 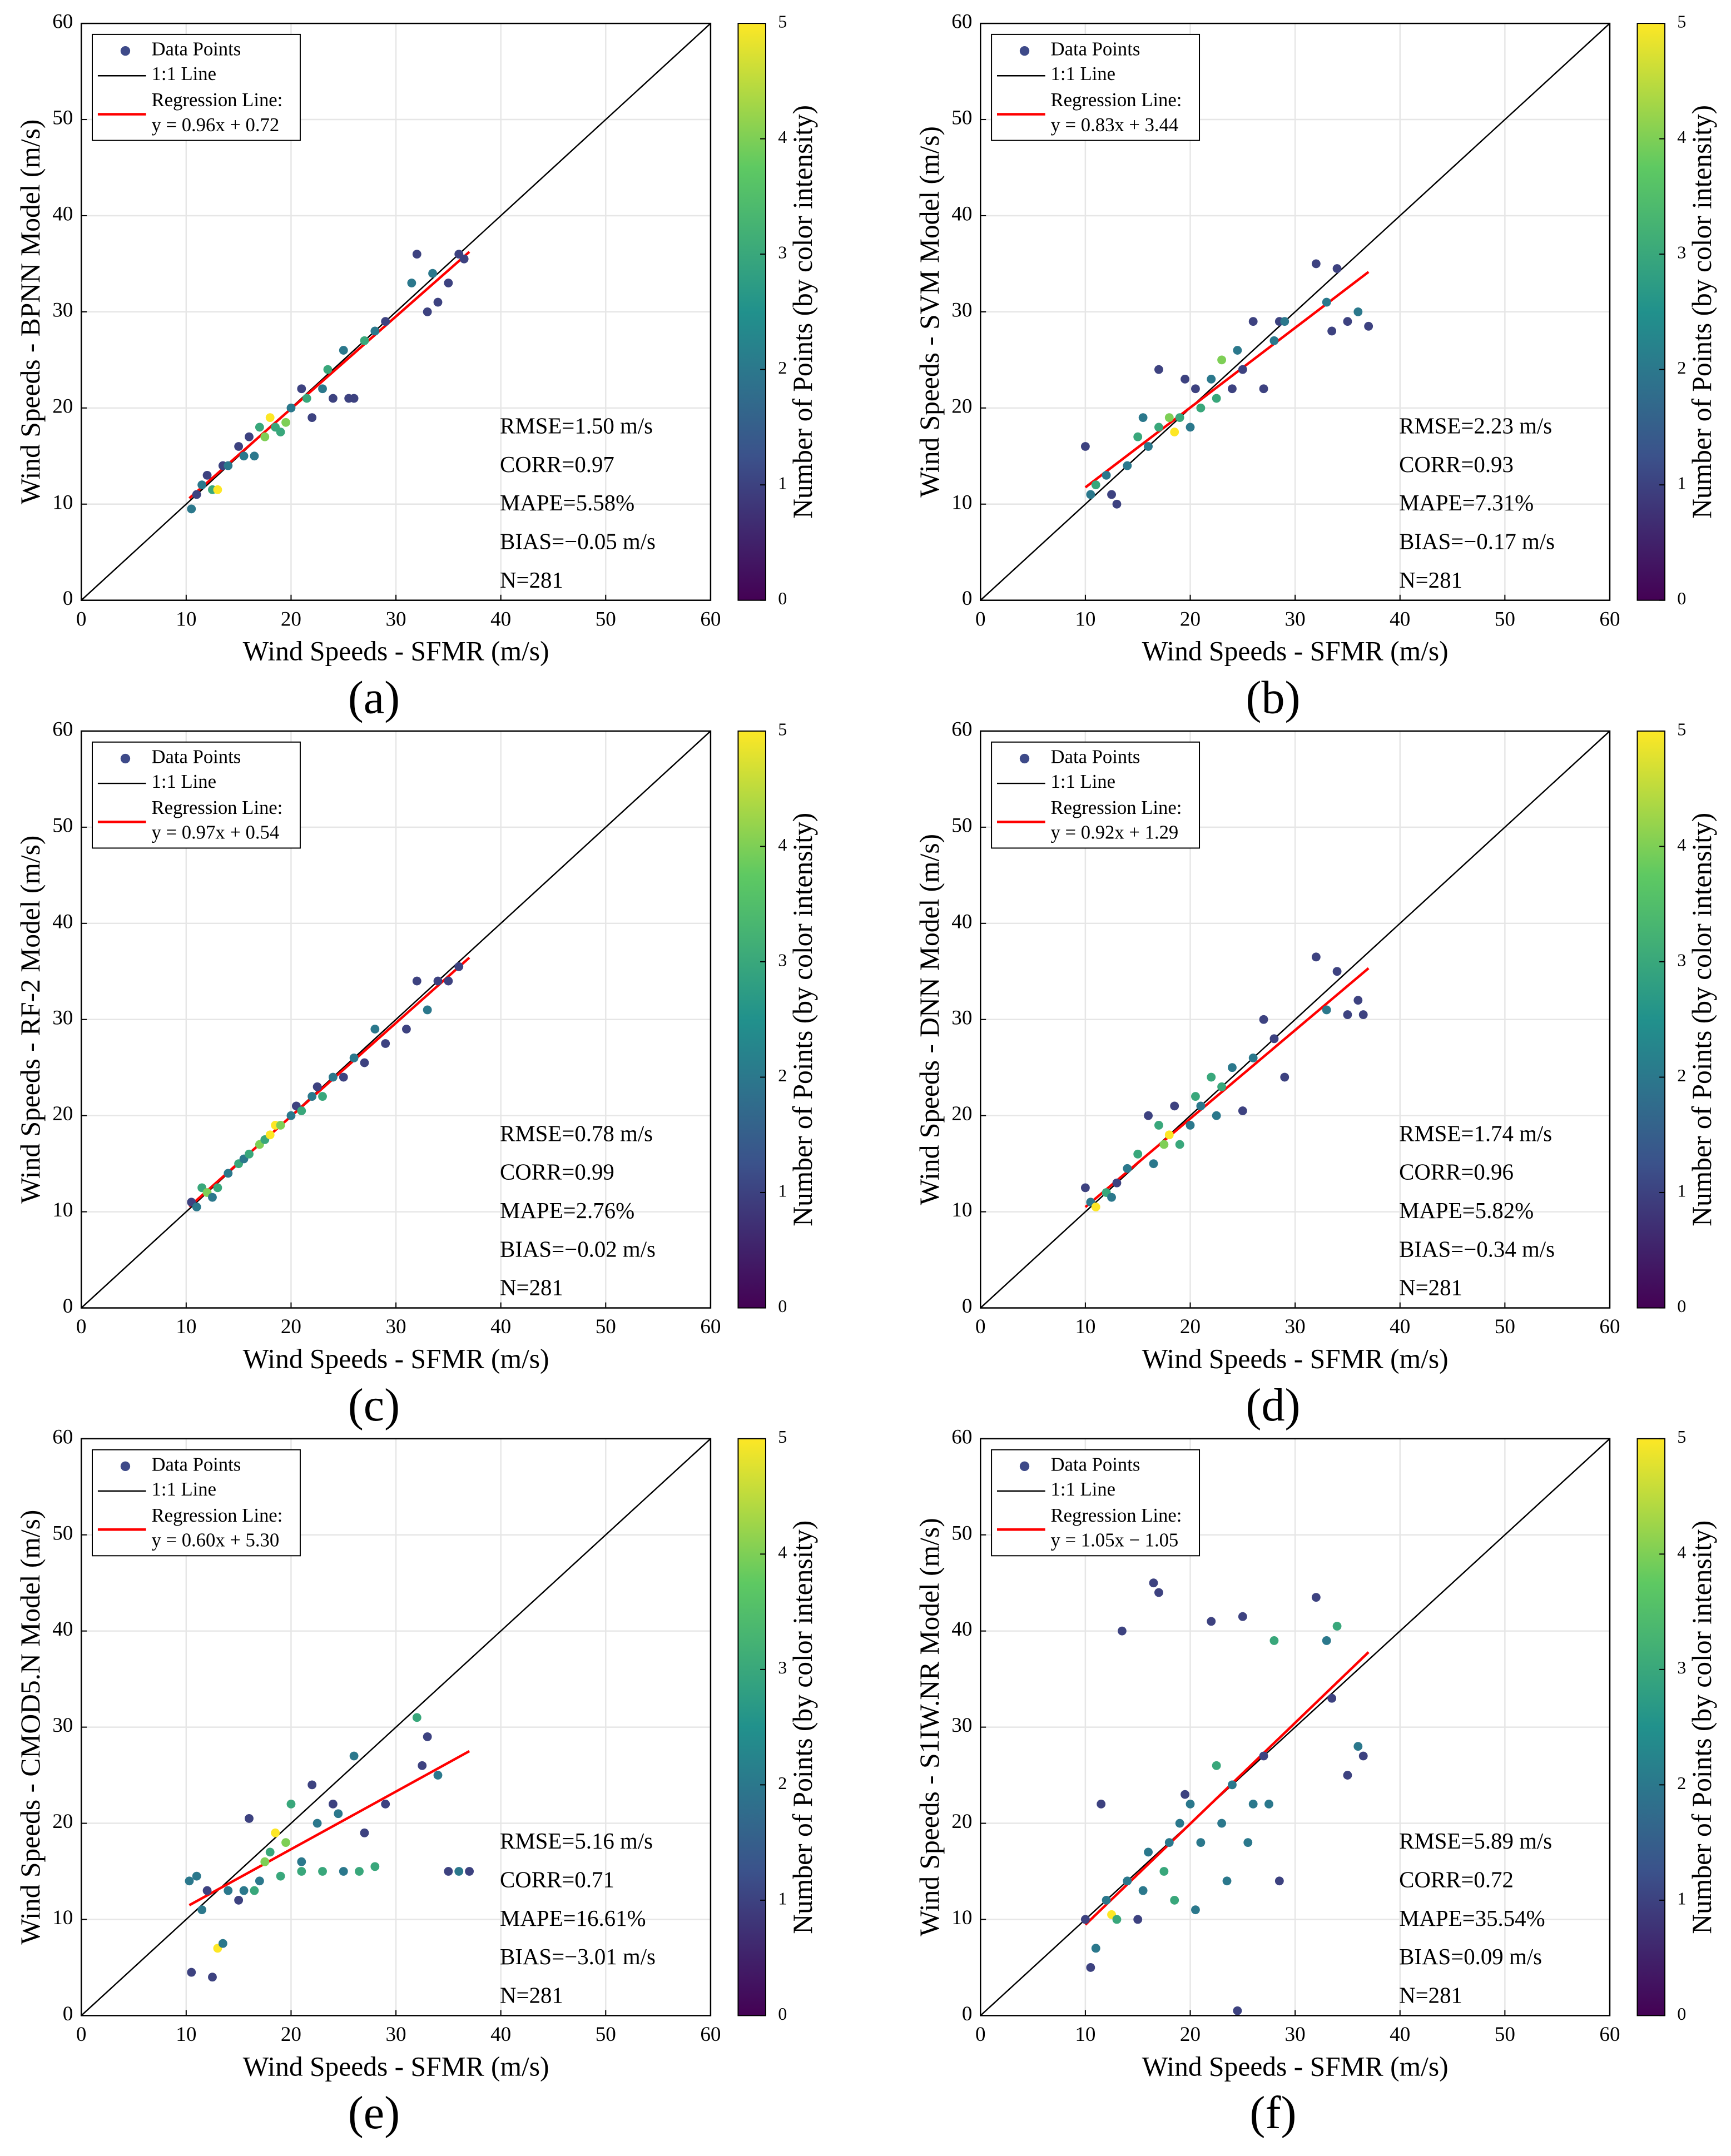 I want to click on stat-annotation: CORR=0.93, so click(x=1457, y=464).